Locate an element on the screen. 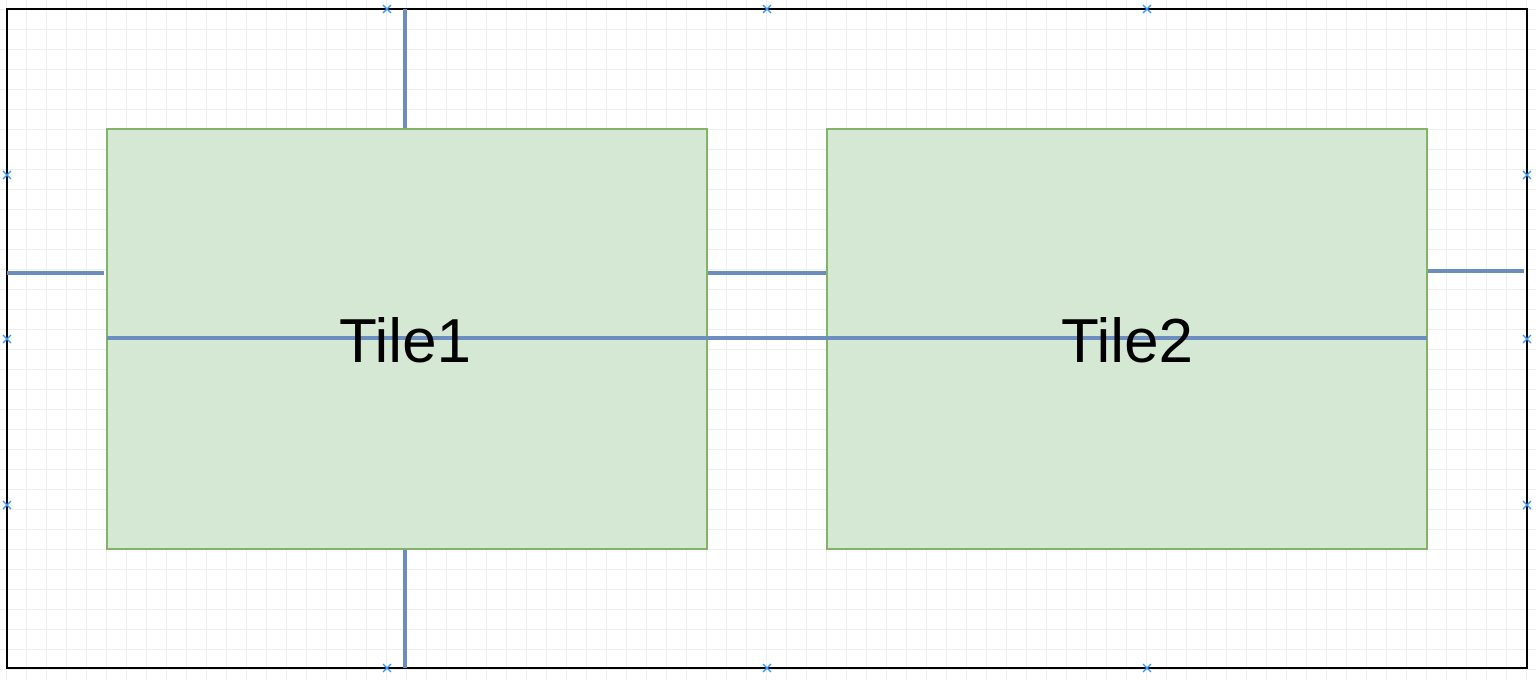 The width and height of the screenshot is (1536, 680). tile2-label: Tile2 is located at coordinates (1127, 341).